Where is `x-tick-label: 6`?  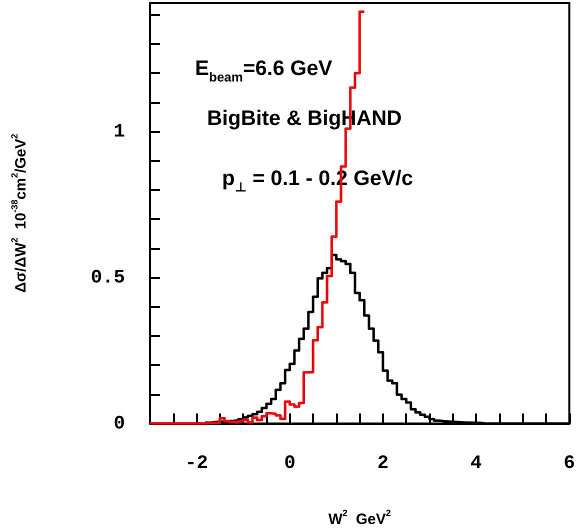
x-tick-label: 6 is located at coordinates (569, 463).